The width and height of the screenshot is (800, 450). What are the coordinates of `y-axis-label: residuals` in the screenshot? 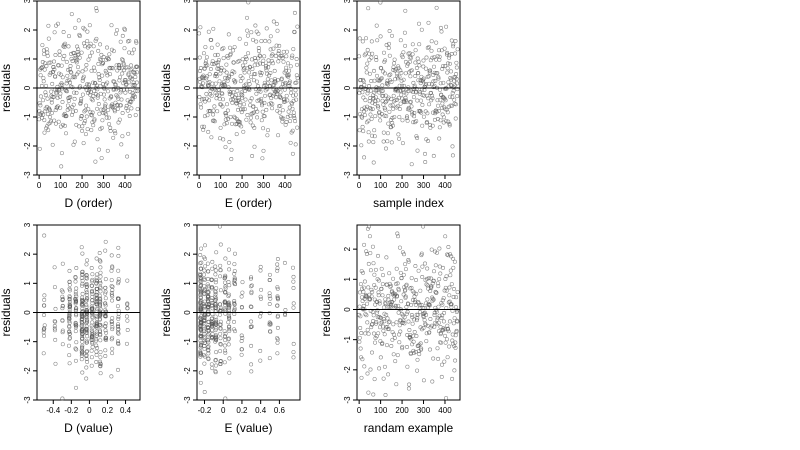 It's located at (166, 312).